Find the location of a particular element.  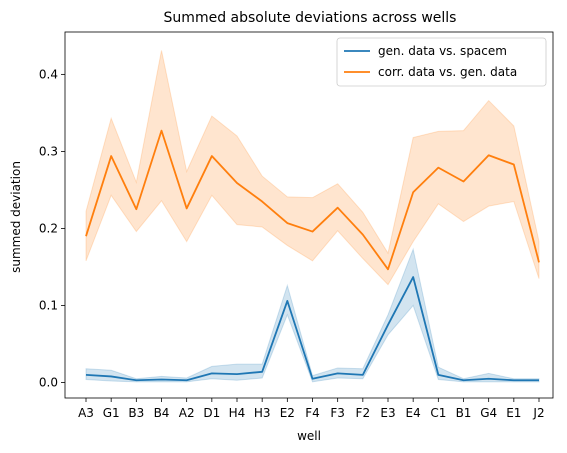

x-tick-label: F3 is located at coordinates (337, 413).